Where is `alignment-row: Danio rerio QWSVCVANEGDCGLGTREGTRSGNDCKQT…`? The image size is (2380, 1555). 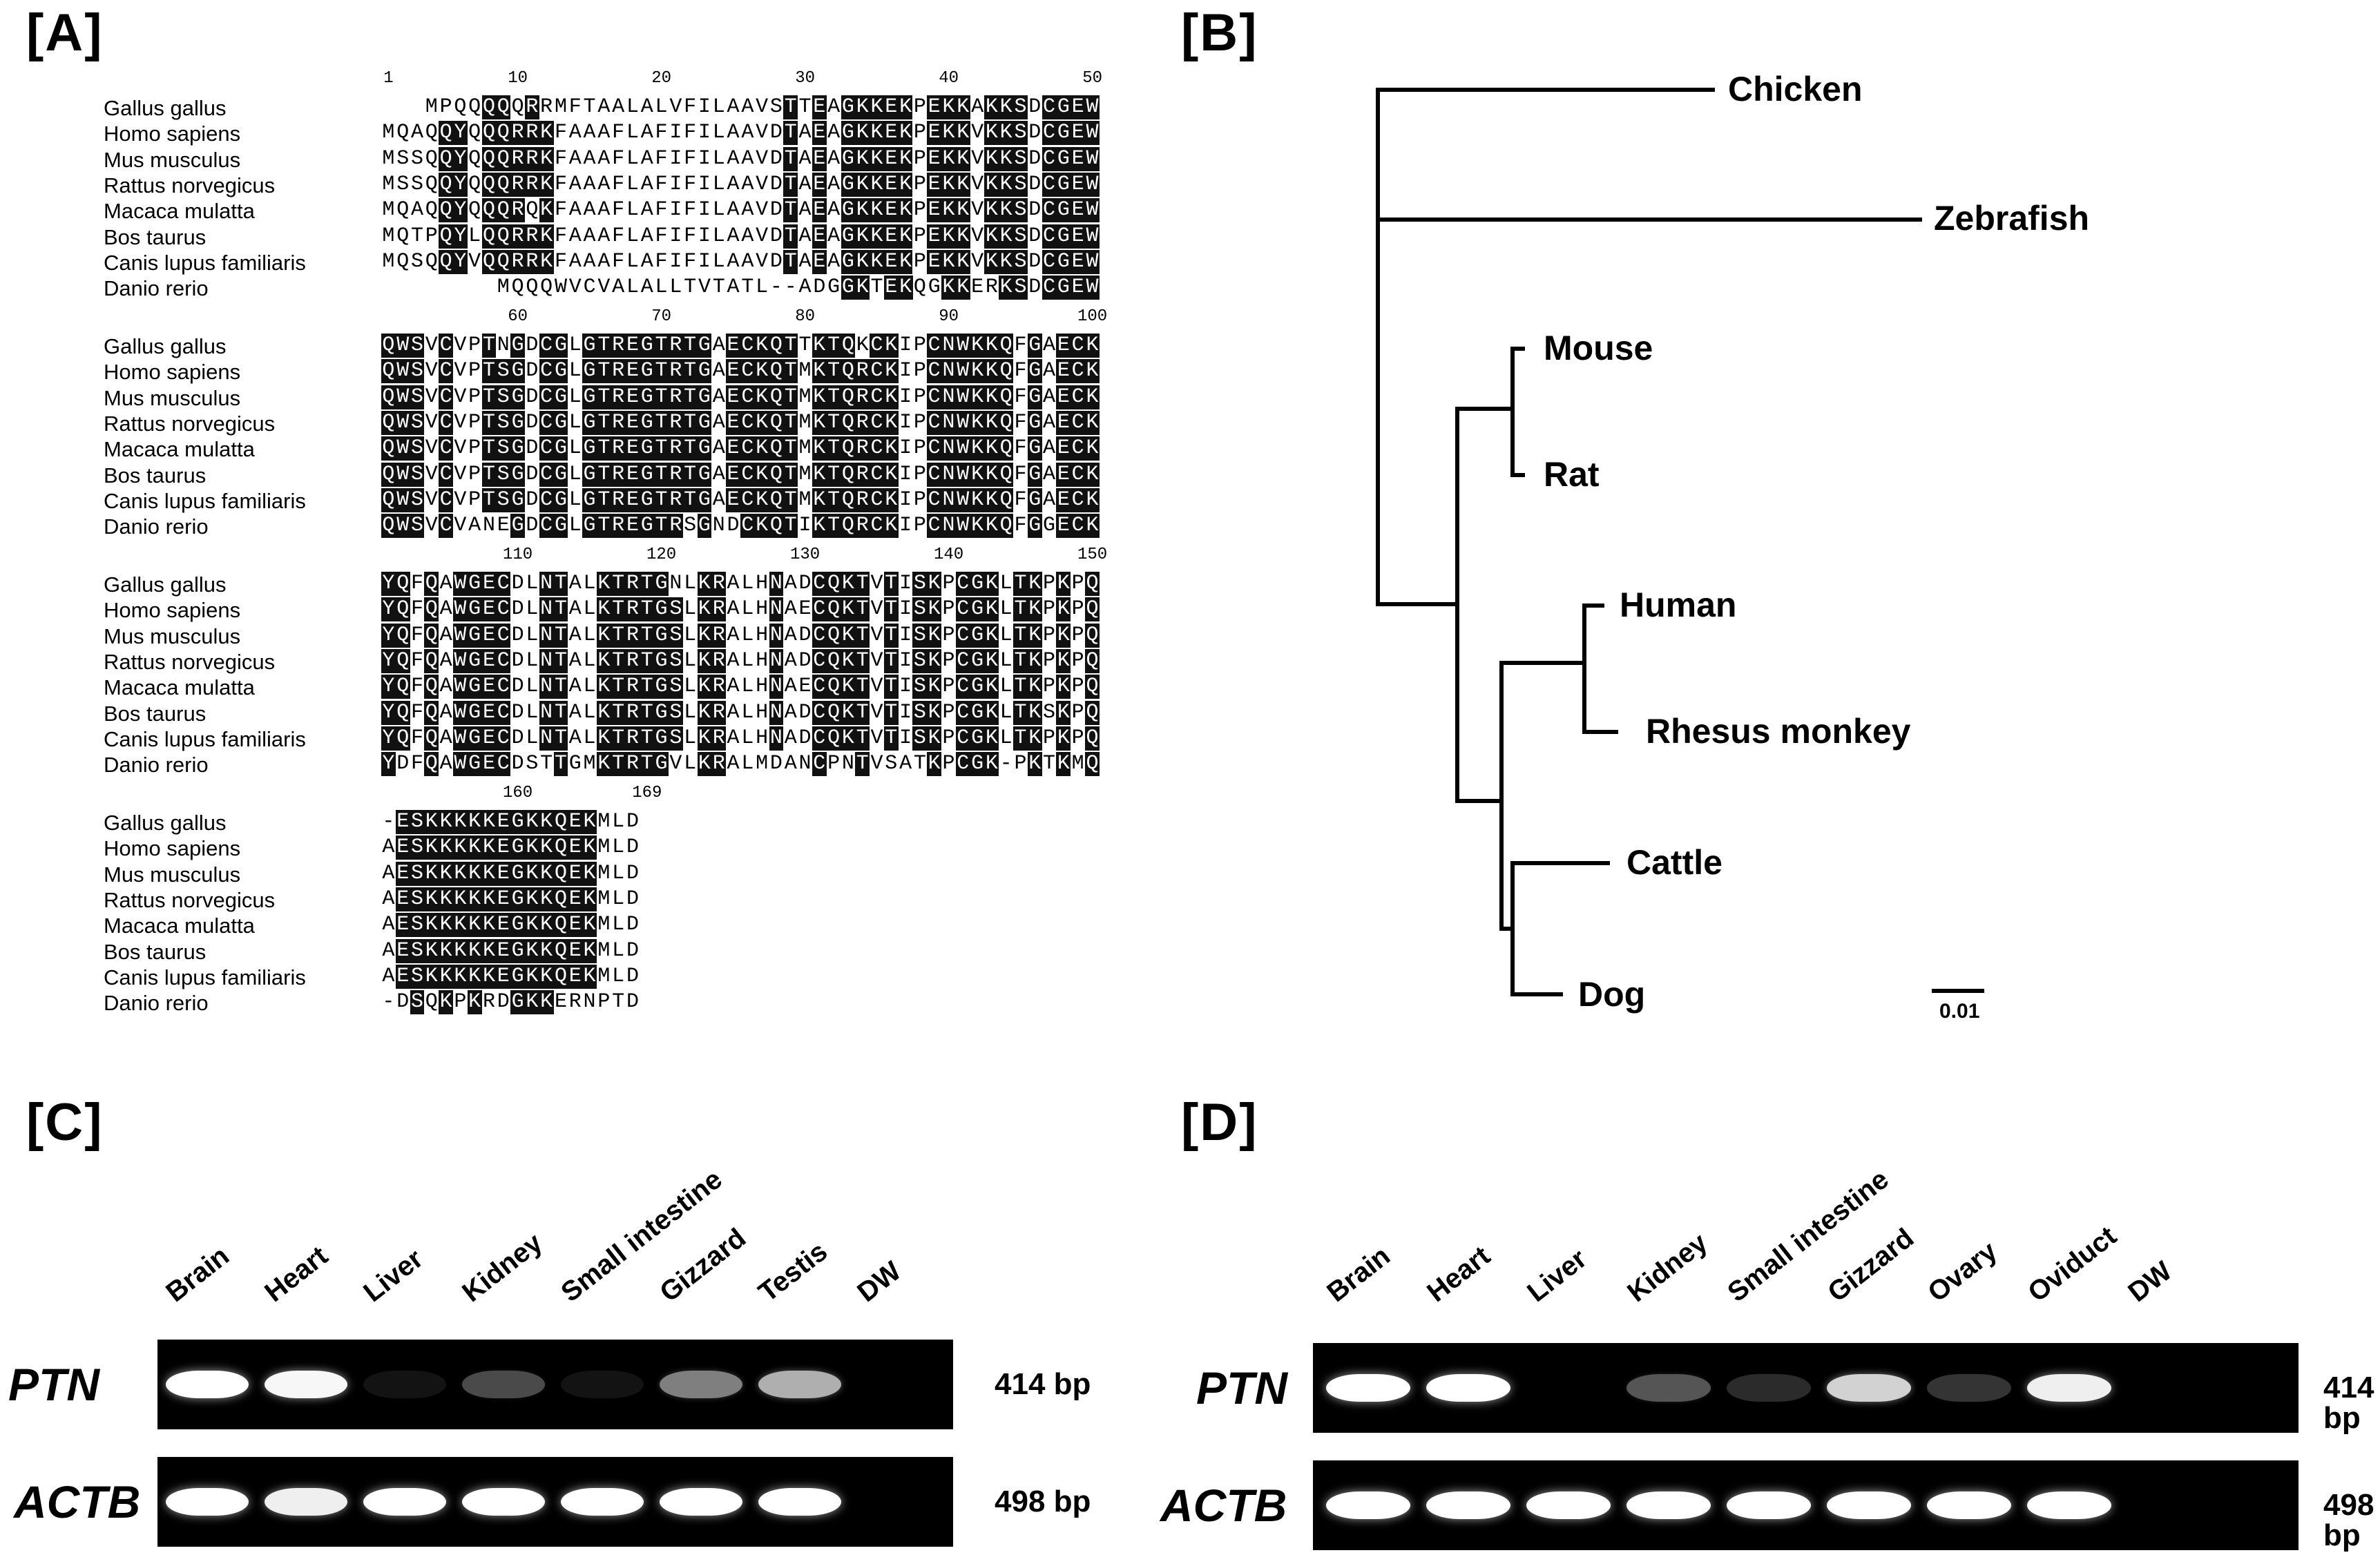 alignment-row: Danio rerio QWSVCVANEGDCGLGTREGTRSGNDCKQT… is located at coordinates (566, 526).